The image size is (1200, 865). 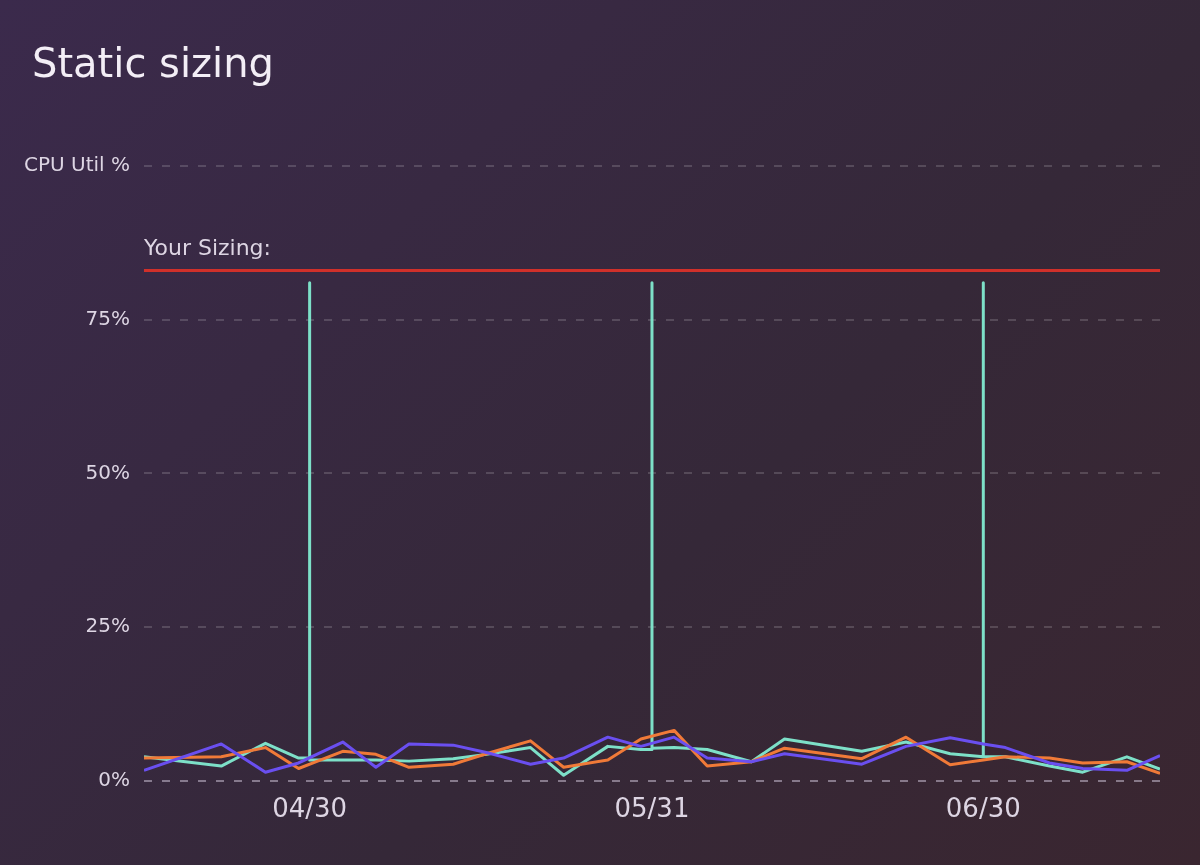 What do you see at coordinates (206, 248) in the screenshot?
I see `ref-line-label: Your Sizing:` at bounding box center [206, 248].